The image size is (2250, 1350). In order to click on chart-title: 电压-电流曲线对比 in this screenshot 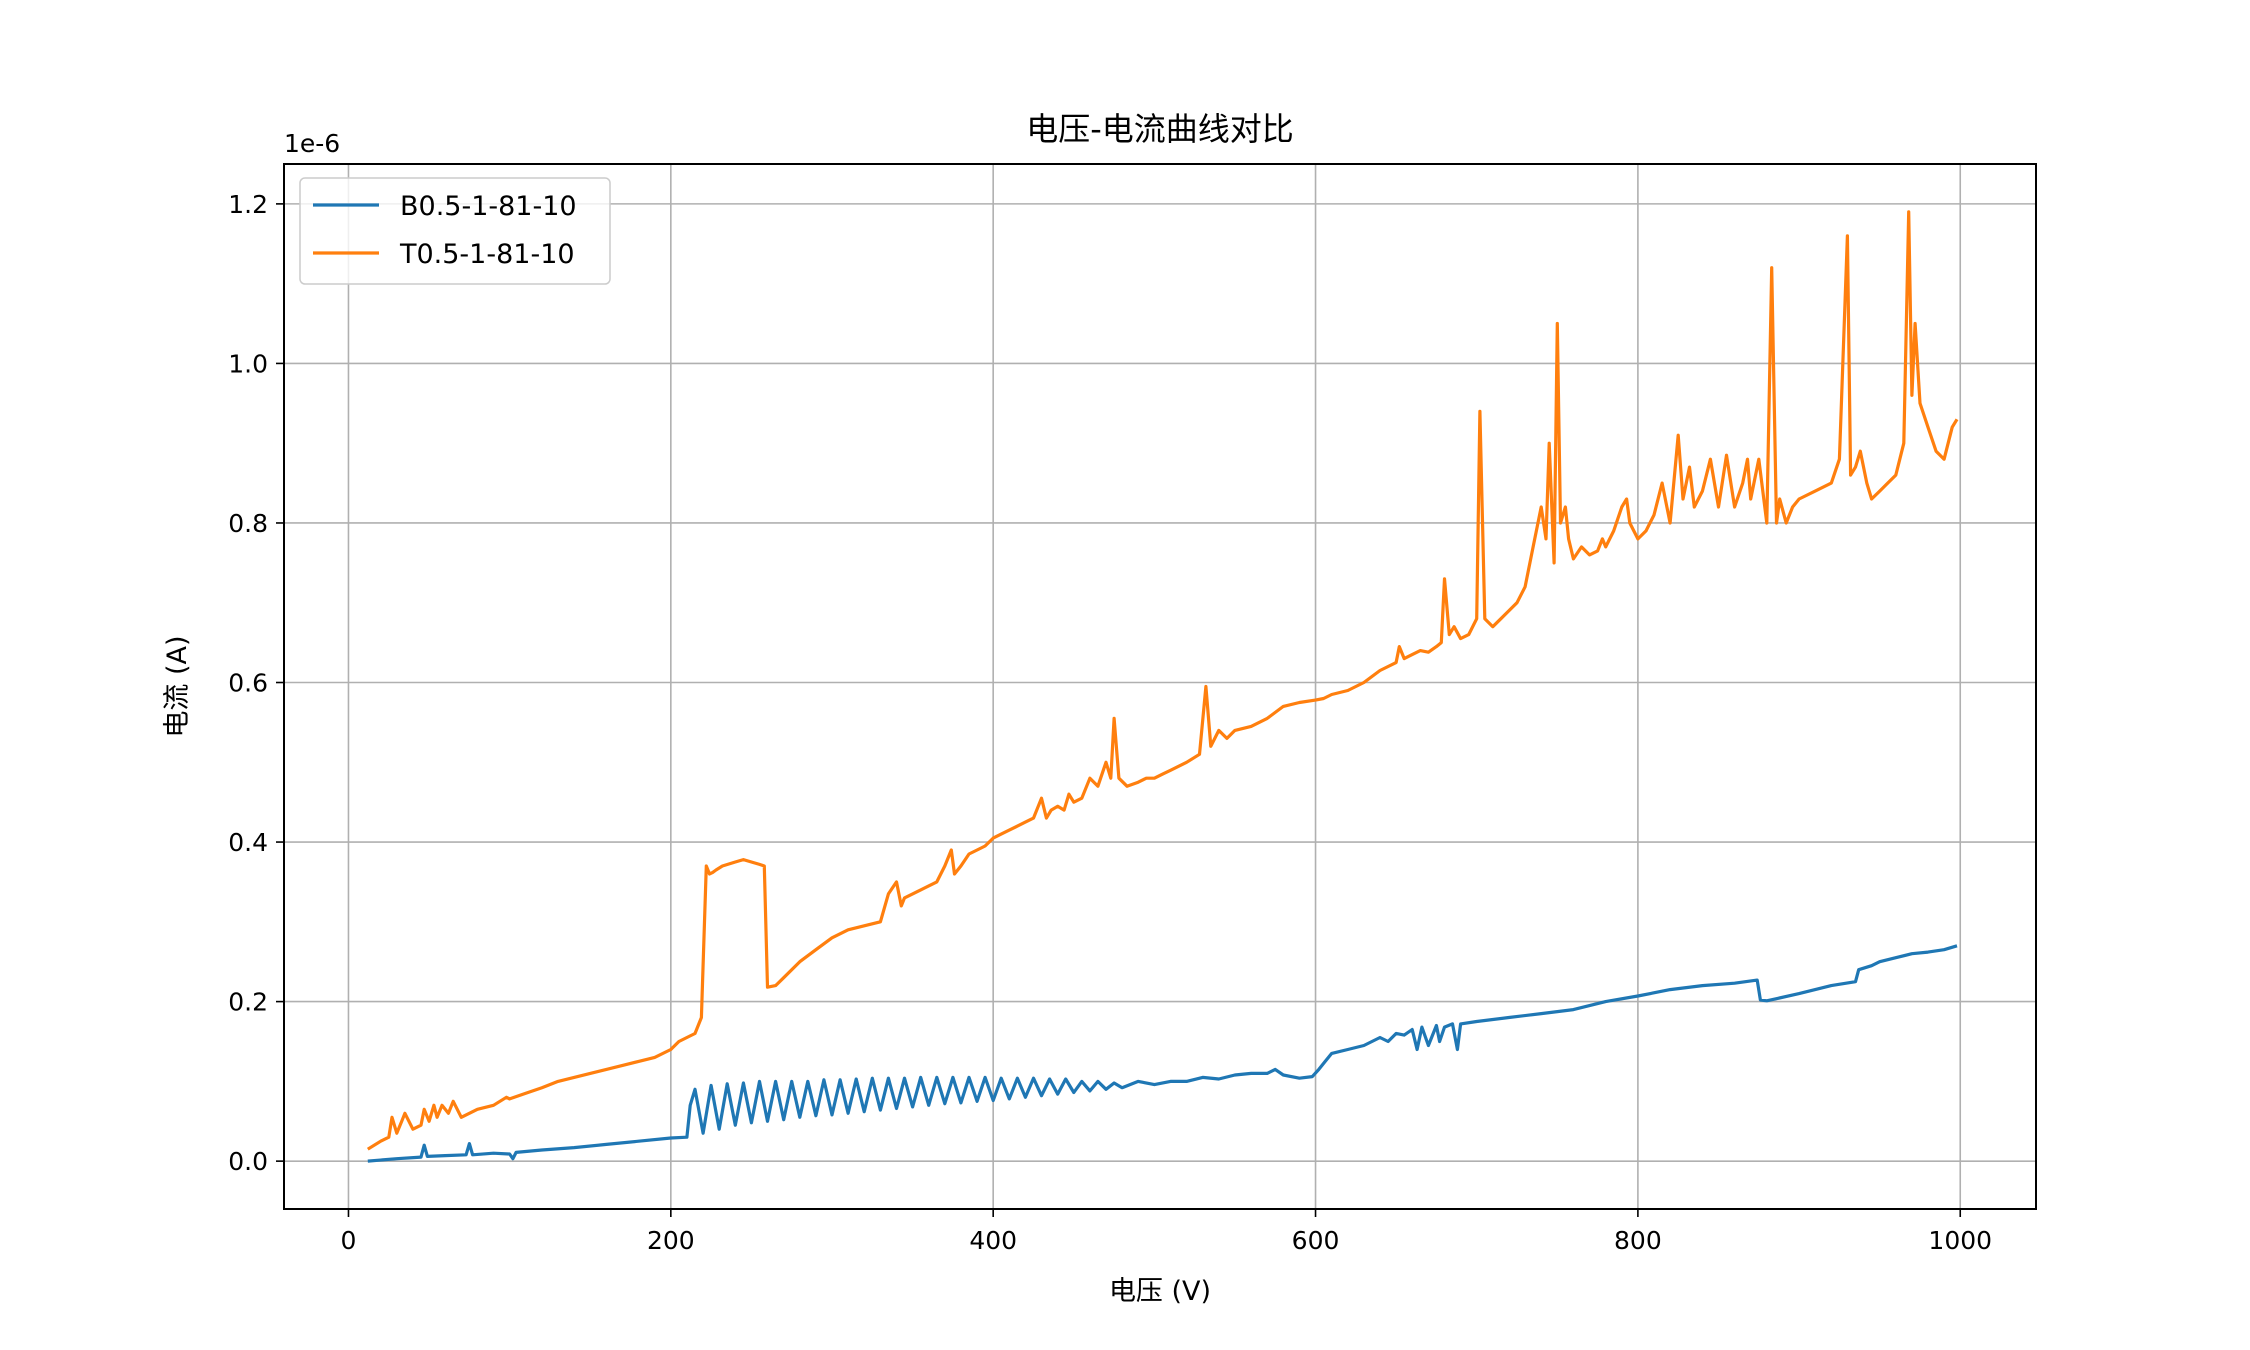, I will do `click(1160, 129)`.